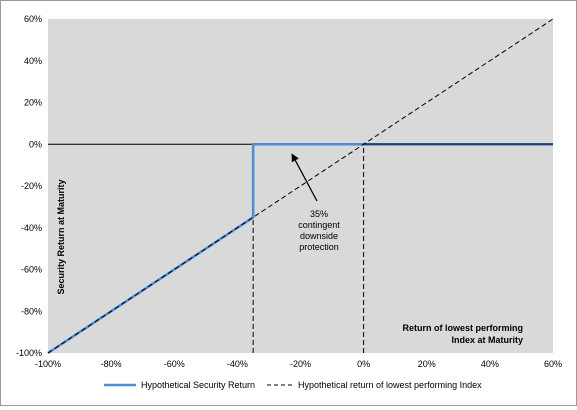 The width and height of the screenshot is (577, 410). I want to click on x-axis-title-line-1: Return of lowest performing, so click(462, 328).